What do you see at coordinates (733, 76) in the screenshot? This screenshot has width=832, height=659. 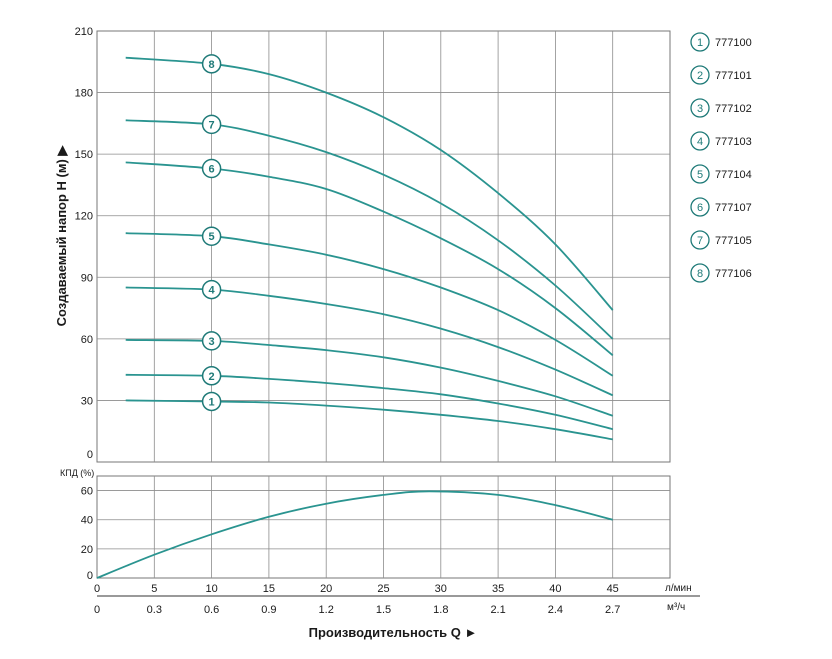 I see `legend-label: 777101` at bounding box center [733, 76].